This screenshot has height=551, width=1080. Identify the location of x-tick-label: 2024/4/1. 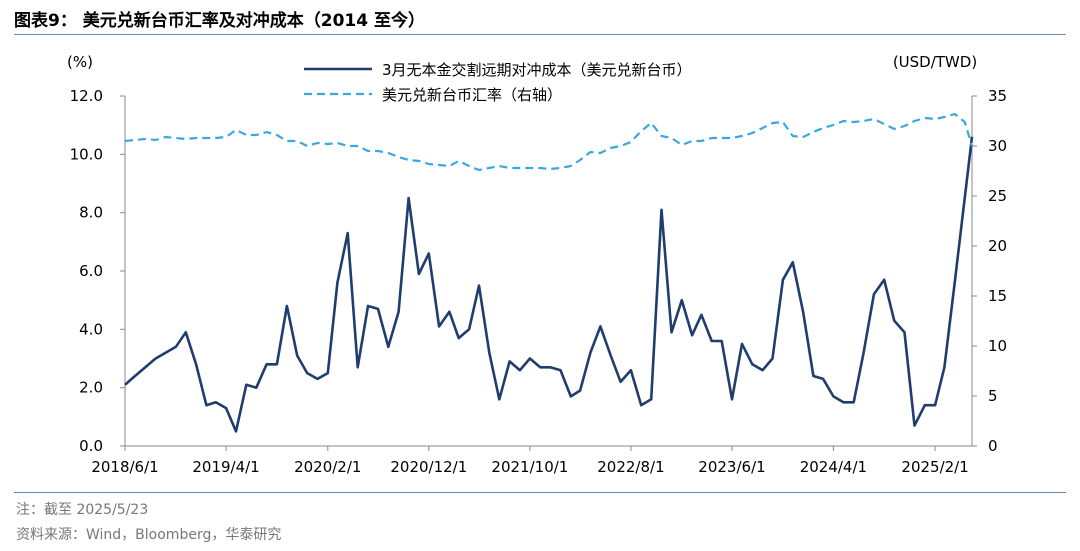
(833, 467).